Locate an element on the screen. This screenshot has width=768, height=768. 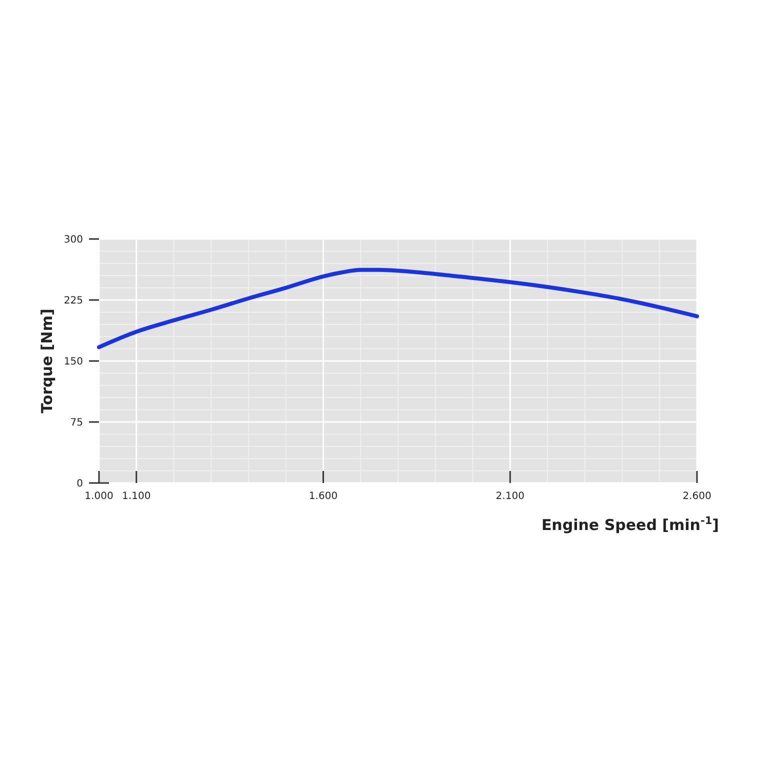
x-tick-label: 1.100 is located at coordinates (136, 496).